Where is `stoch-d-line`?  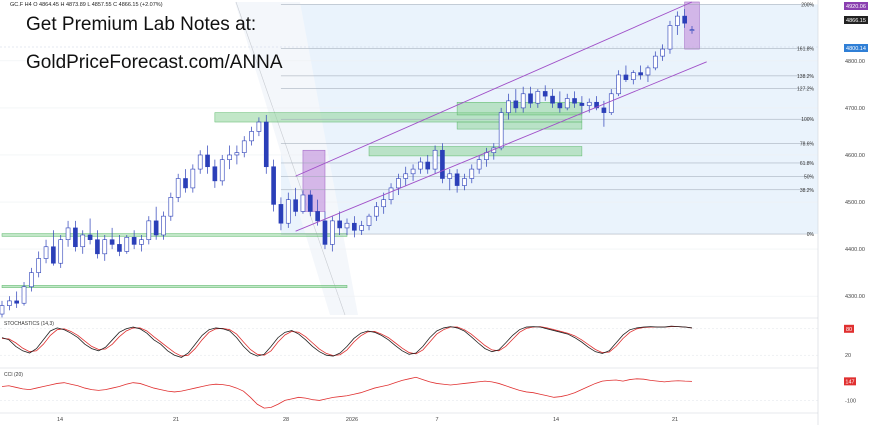 stoch-d-line is located at coordinates (347, 341).